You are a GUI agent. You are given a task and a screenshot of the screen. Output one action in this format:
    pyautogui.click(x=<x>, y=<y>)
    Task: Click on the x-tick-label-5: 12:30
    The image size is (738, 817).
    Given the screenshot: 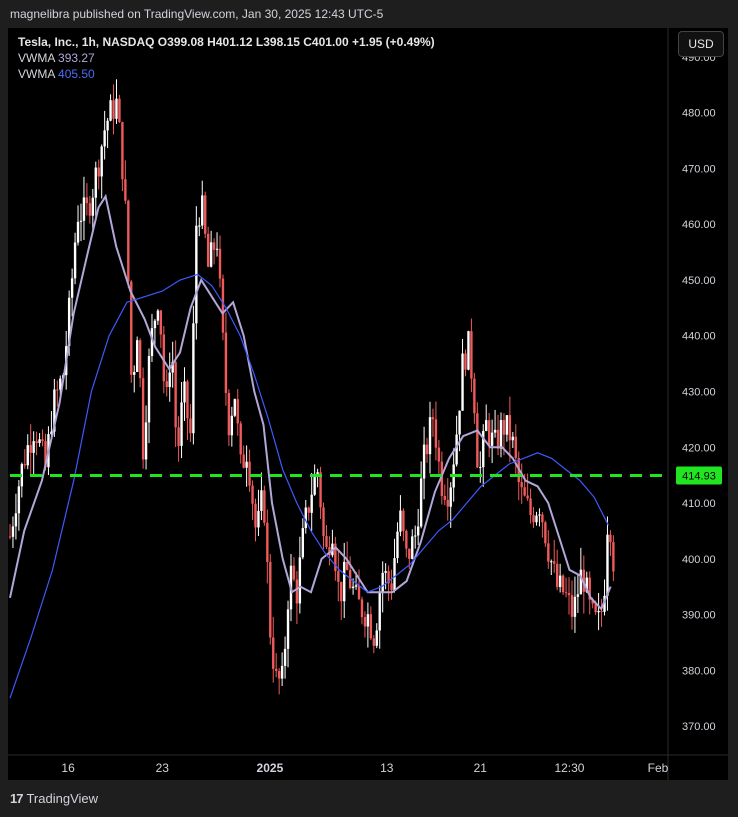 What is the action you would take?
    pyautogui.click(x=569, y=768)
    